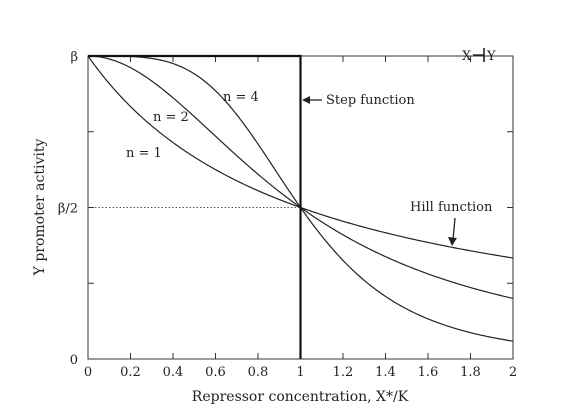  I want to click on inset-x-label: X, so click(467, 56).